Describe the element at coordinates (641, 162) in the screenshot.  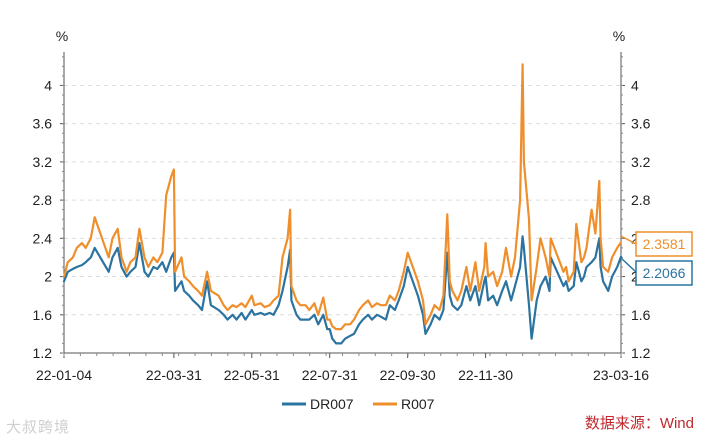
I see `y-tick-label-right: 3.2` at that location.